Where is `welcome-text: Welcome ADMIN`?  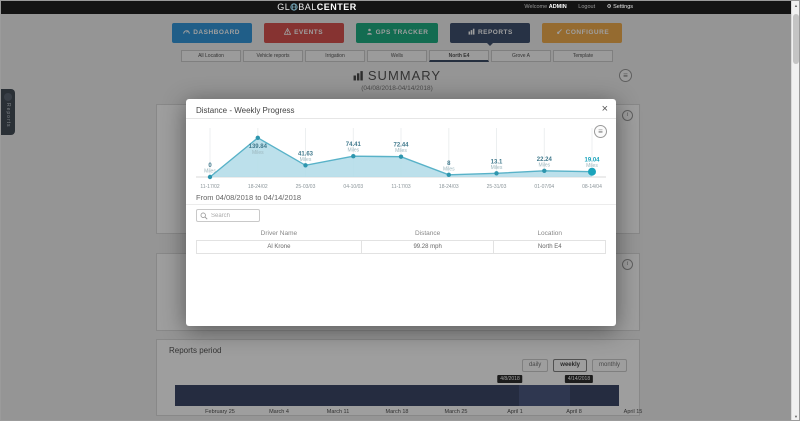
welcome-text: Welcome ADMIN is located at coordinates (545, 7).